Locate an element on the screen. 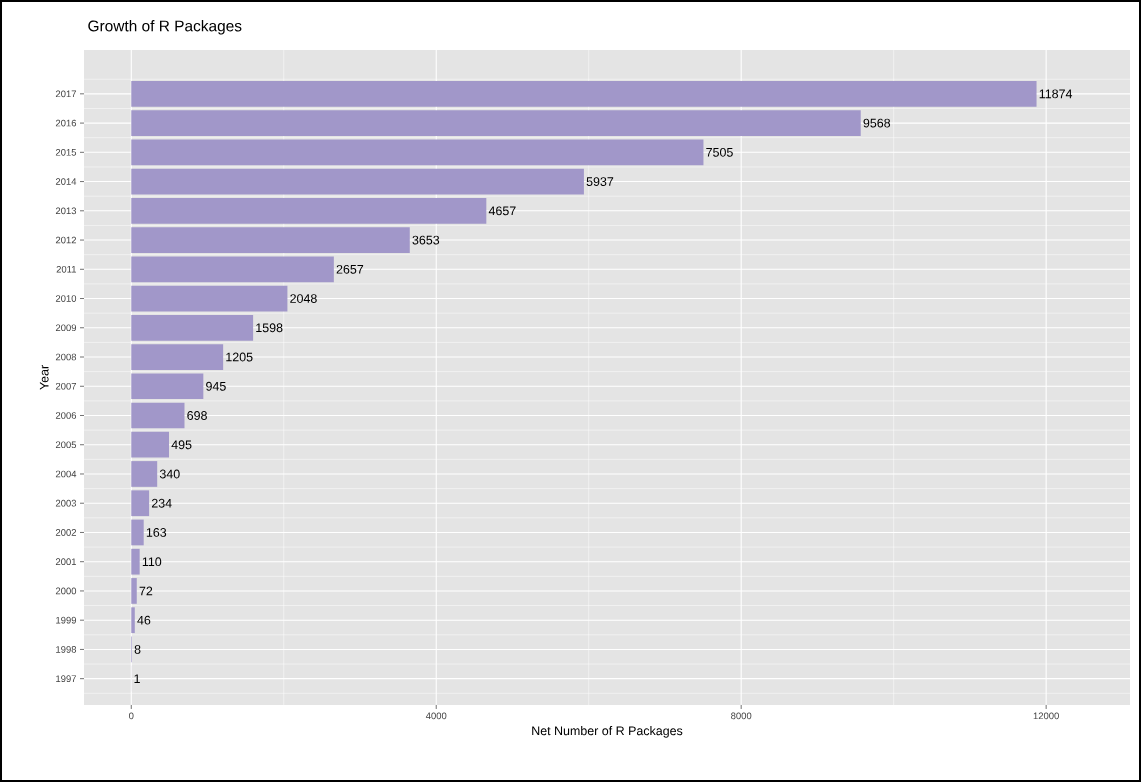 The width and height of the screenshot is (1141, 782). data-label: 8 is located at coordinates (137, 649).